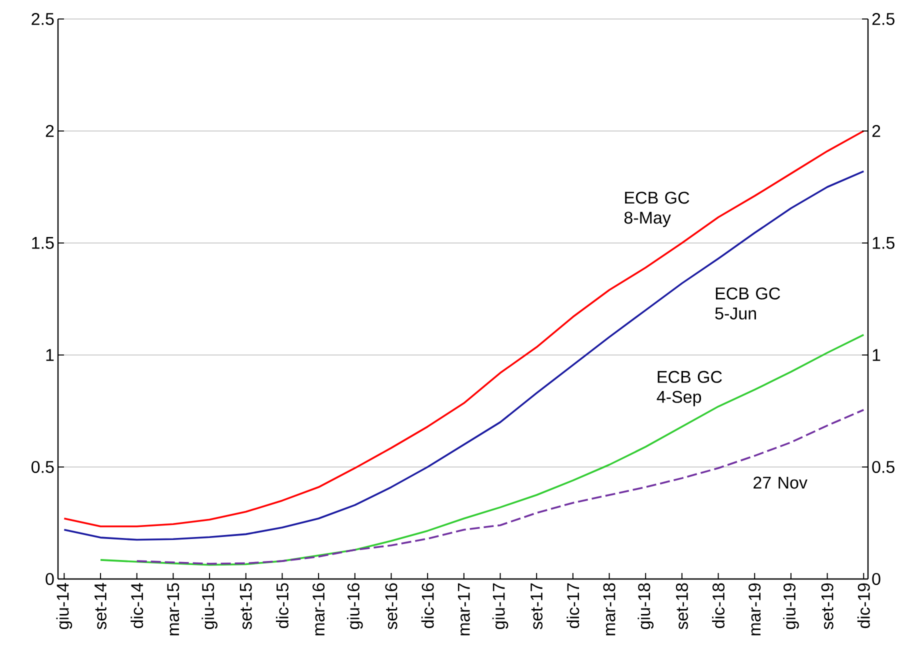  Describe the element at coordinates (137, 605) in the screenshot. I see `x-tick-label: dic-14` at that location.